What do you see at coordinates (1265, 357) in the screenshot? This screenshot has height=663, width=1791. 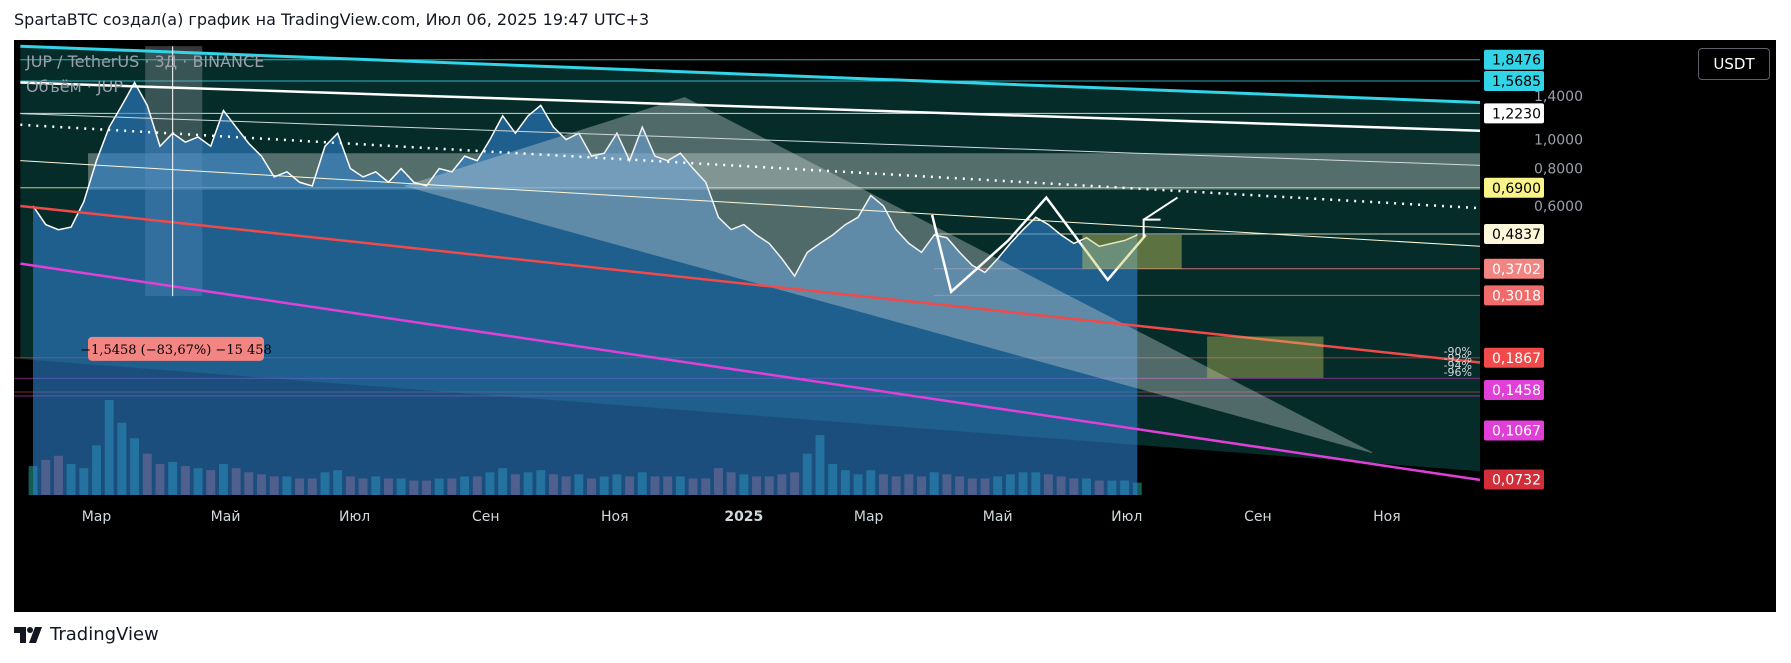 I see `target-box` at bounding box center [1265, 357].